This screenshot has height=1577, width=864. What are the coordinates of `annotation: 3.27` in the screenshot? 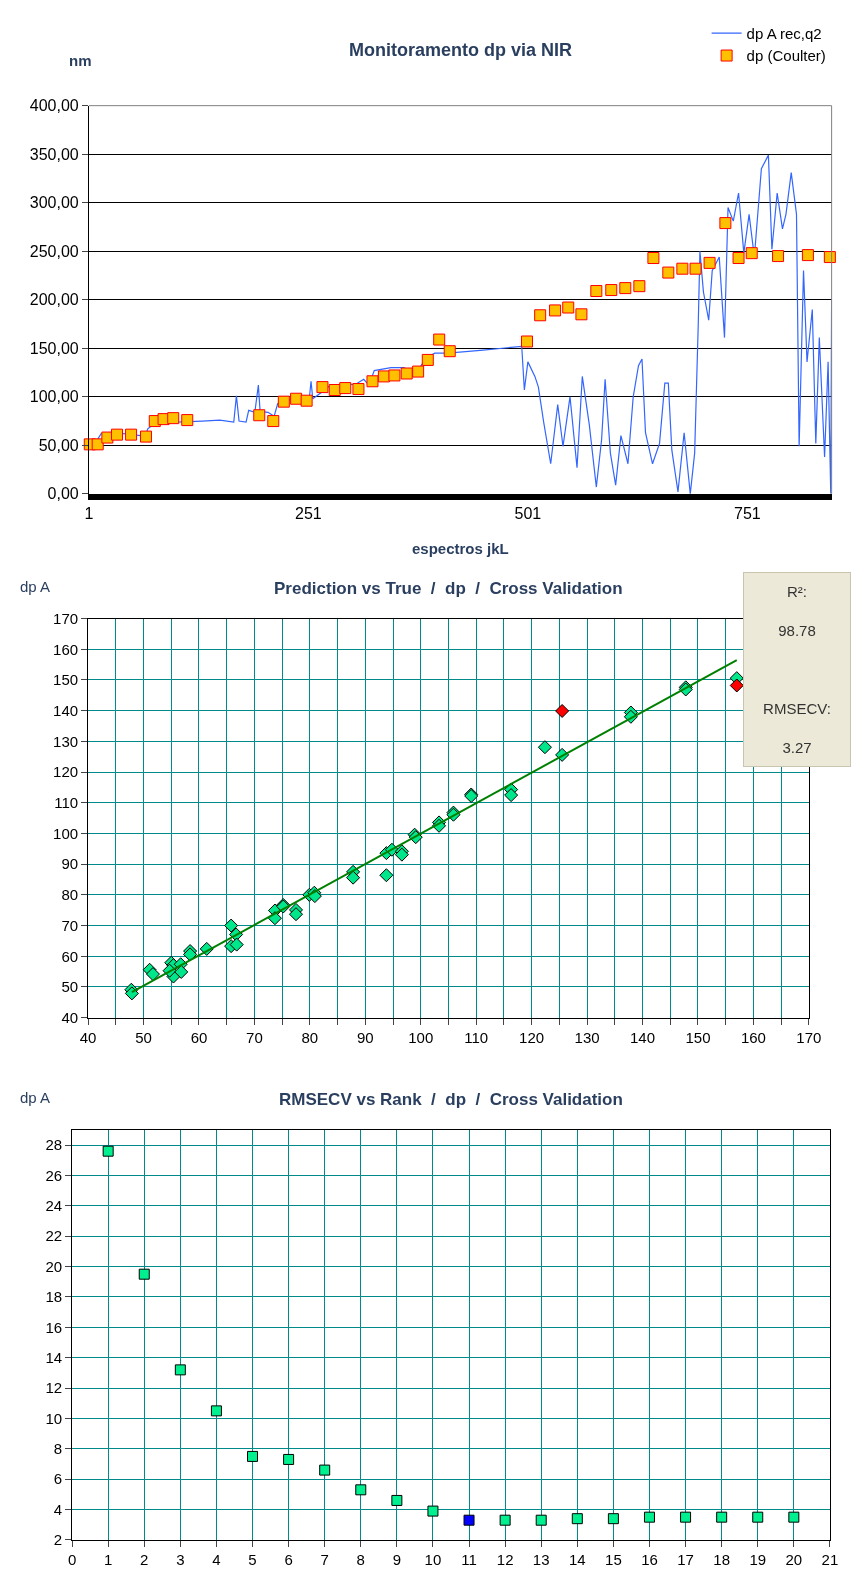 It's located at (797, 747).